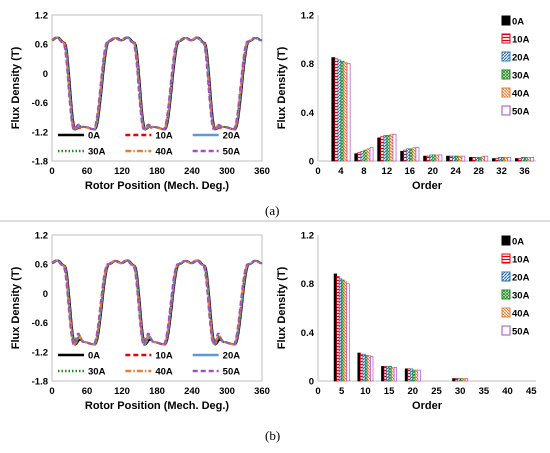 This screenshot has width=550, height=453. I want to click on series-line-40A, so click(157, 83).